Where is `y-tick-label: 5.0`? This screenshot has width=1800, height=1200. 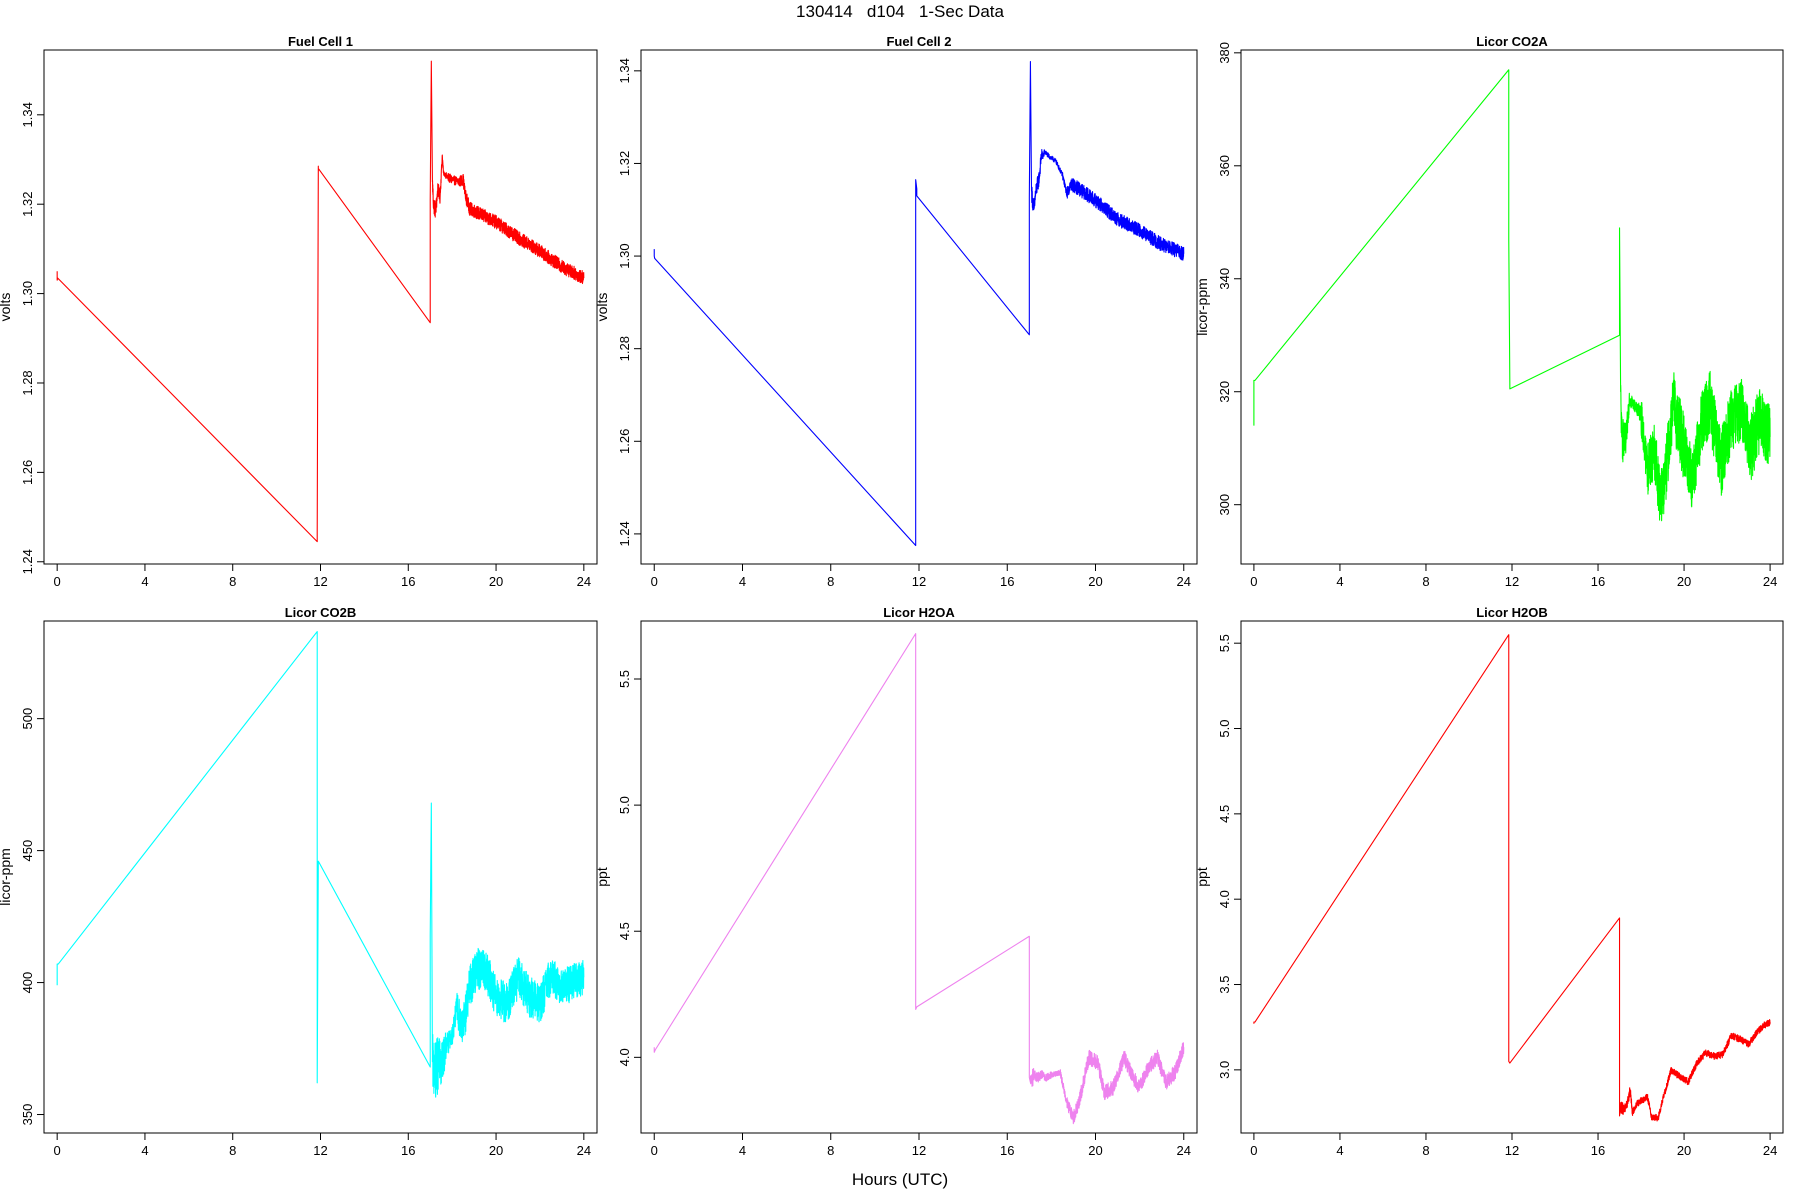 y-tick-label: 5.0 is located at coordinates (624, 805).